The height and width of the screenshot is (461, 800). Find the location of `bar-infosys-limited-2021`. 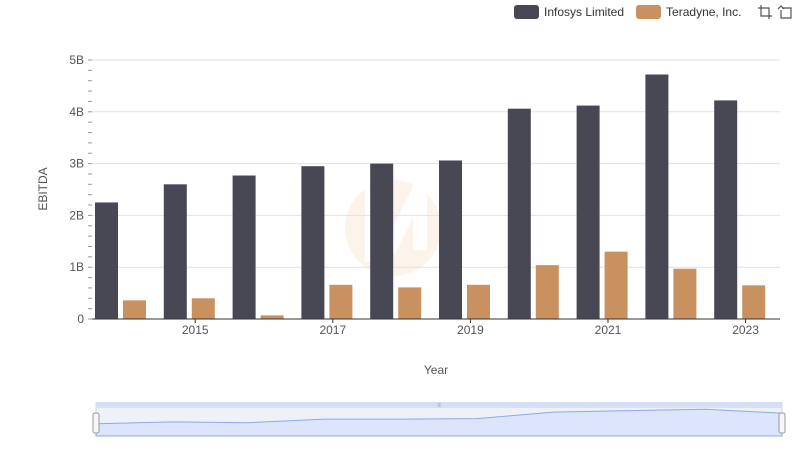

bar-infosys-limited-2021 is located at coordinates (588, 212).